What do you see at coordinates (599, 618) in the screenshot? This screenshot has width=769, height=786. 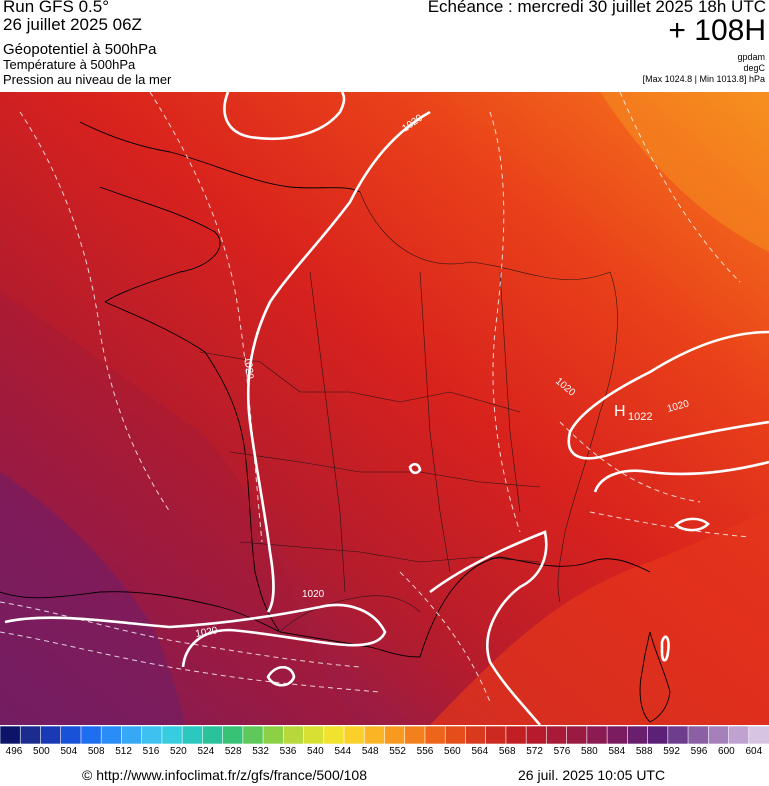 I see `field-band-east` at bounding box center [599, 618].